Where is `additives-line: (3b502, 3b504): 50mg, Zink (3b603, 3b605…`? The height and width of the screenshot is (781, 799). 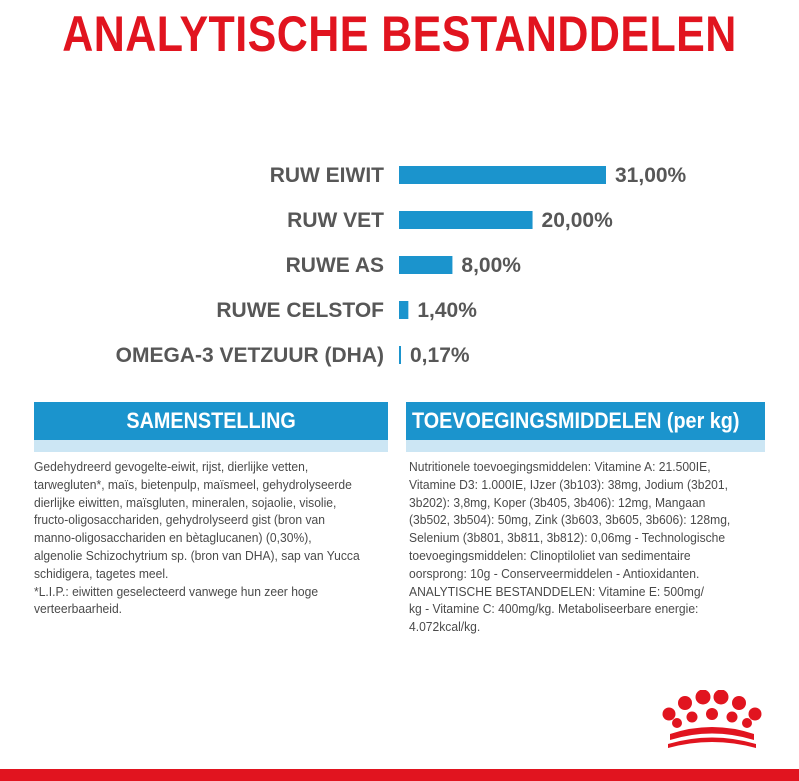
additives-line: (3b502, 3b504): 50mg, Zink (3b603, 3b605… is located at coordinates (570, 520).